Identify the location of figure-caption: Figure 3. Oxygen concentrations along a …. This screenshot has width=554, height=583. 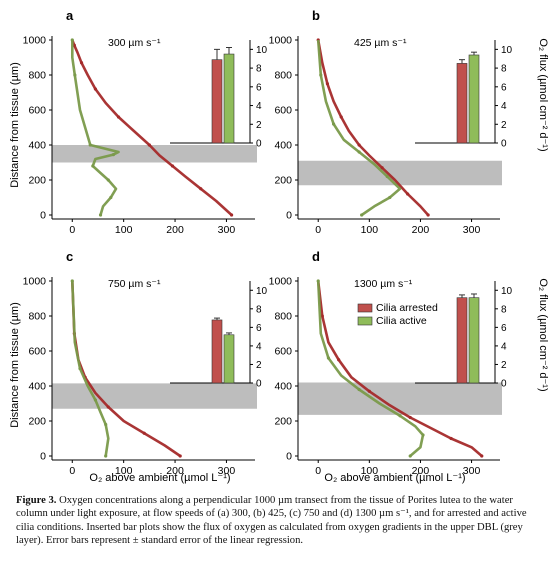
(279, 521).